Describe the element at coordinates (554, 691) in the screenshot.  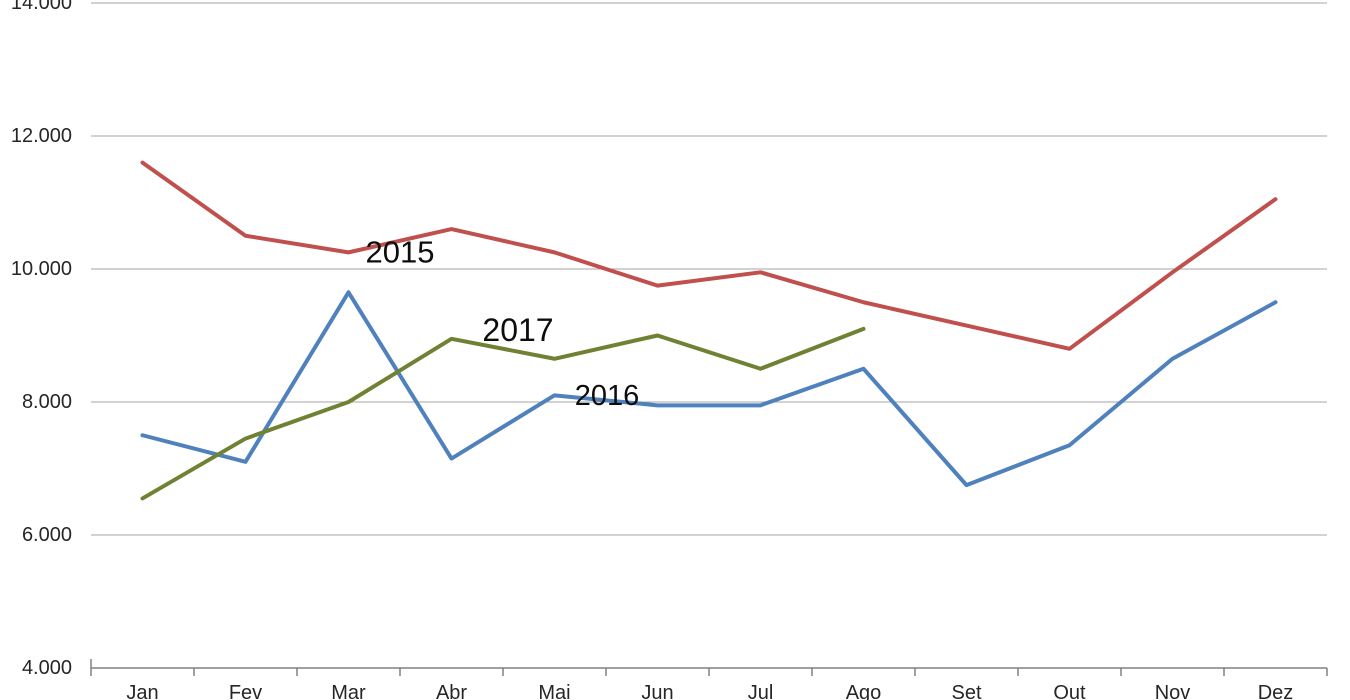
I see `x-axis-tick-label: Mai` at that location.